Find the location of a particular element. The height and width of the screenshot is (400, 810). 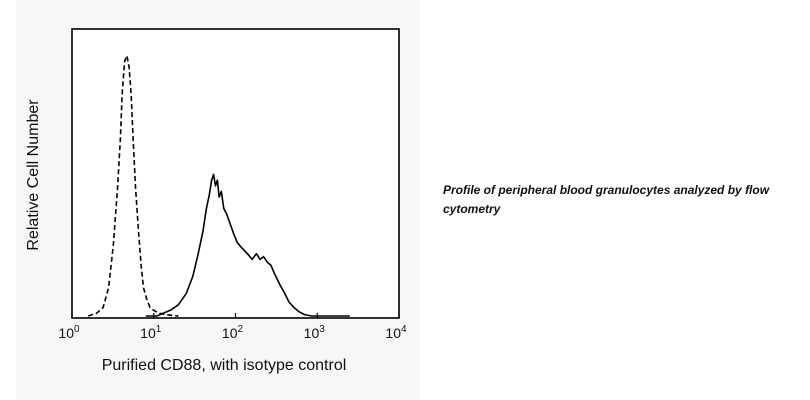

x-tick-labels: 10⁰ 10¹ 10² 10³ 10⁴ is located at coordinates (232, 327).